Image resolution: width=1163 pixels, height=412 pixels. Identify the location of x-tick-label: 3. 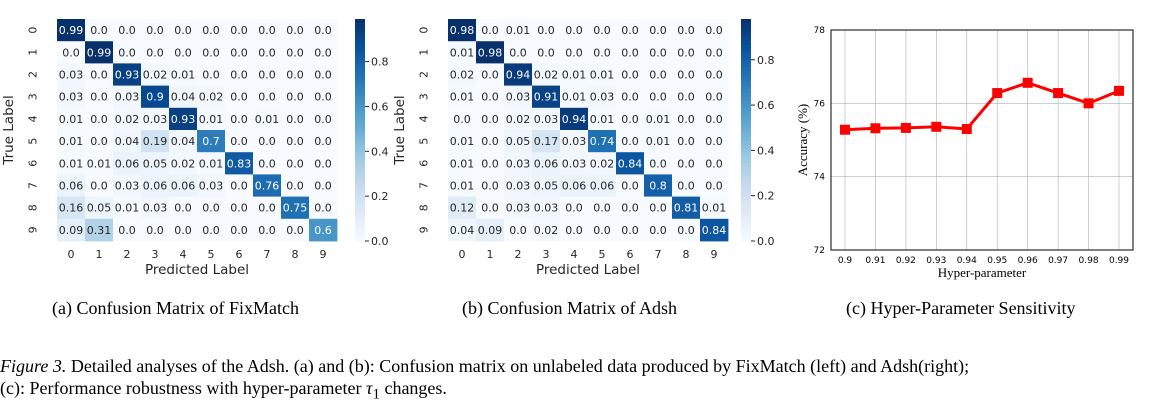
(546, 254).